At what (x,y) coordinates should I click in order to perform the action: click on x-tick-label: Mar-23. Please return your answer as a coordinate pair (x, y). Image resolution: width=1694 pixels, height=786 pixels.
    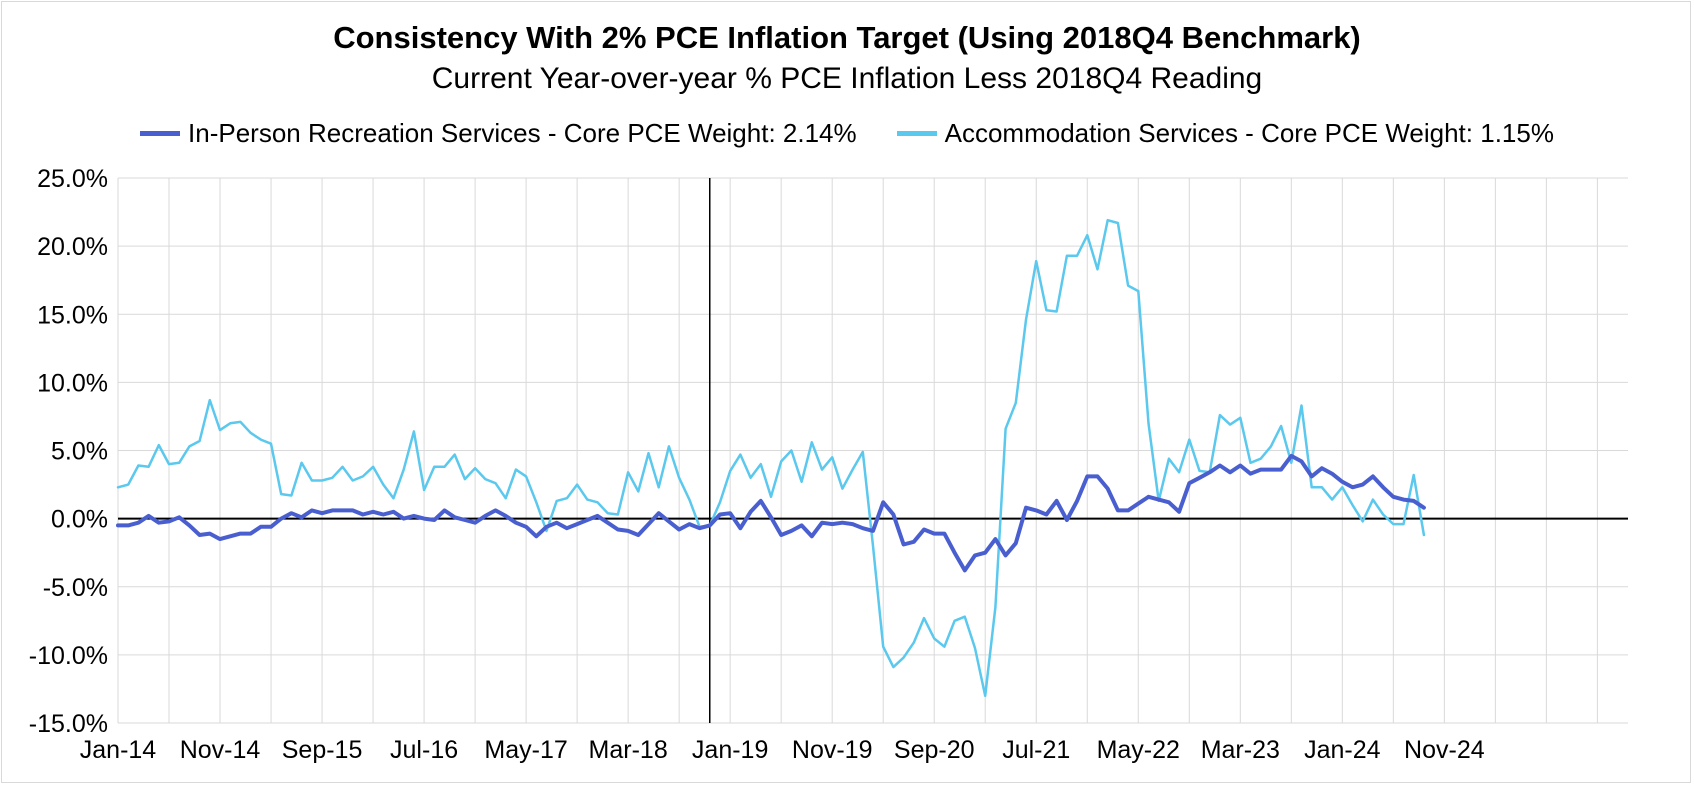
    Looking at the image, I should click on (1240, 750).